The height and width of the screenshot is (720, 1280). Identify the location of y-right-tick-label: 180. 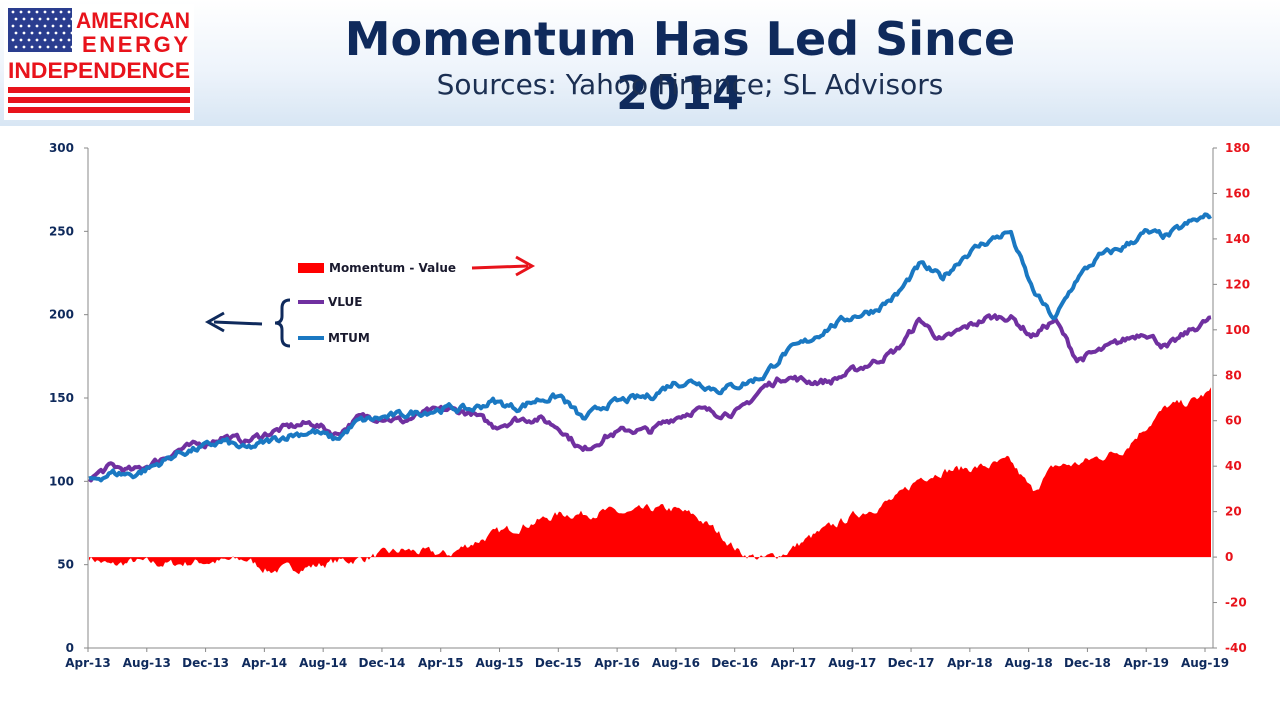
(1237, 148).